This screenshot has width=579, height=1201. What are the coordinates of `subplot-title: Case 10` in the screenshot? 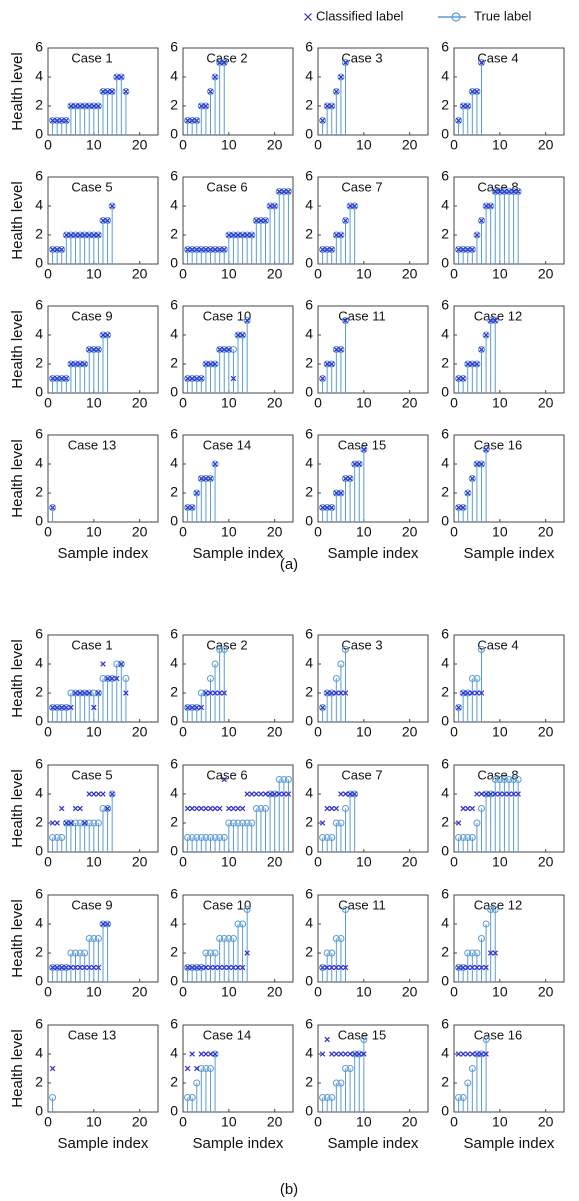 It's located at (227, 315).